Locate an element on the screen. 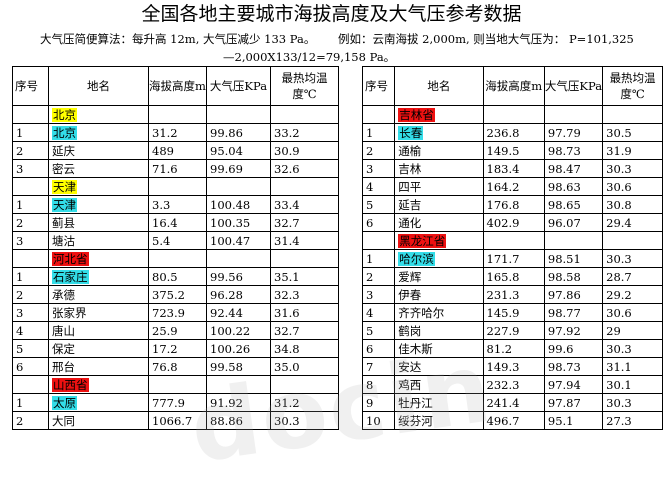 The width and height of the screenshot is (663, 485). place-name: 爱辉 is located at coordinates (410, 276).